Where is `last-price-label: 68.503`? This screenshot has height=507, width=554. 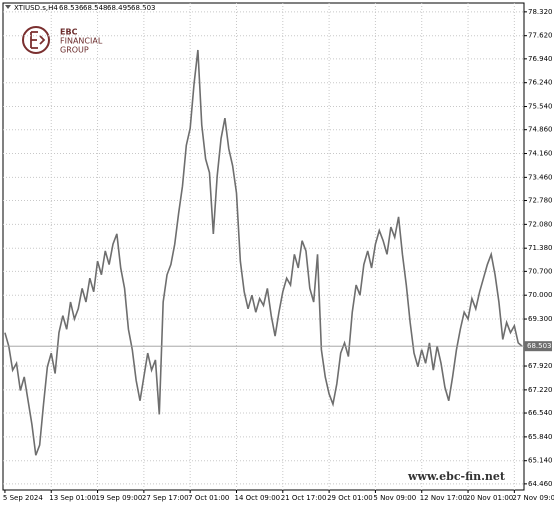 last-price-label: 68.503 is located at coordinates (539, 346).